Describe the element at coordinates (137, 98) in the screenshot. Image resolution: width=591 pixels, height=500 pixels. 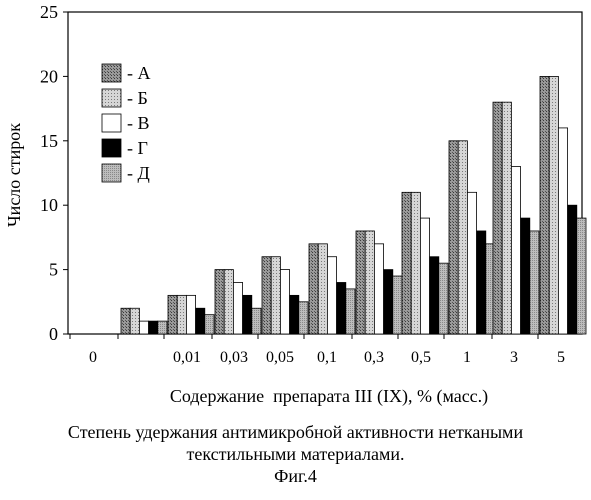
I see `legend-label: - Б` at that location.